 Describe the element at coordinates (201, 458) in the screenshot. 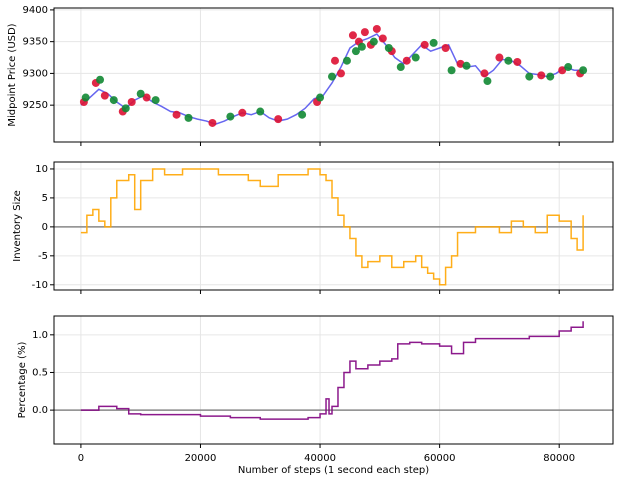

I see `x-tick-label: 20000` at that location.